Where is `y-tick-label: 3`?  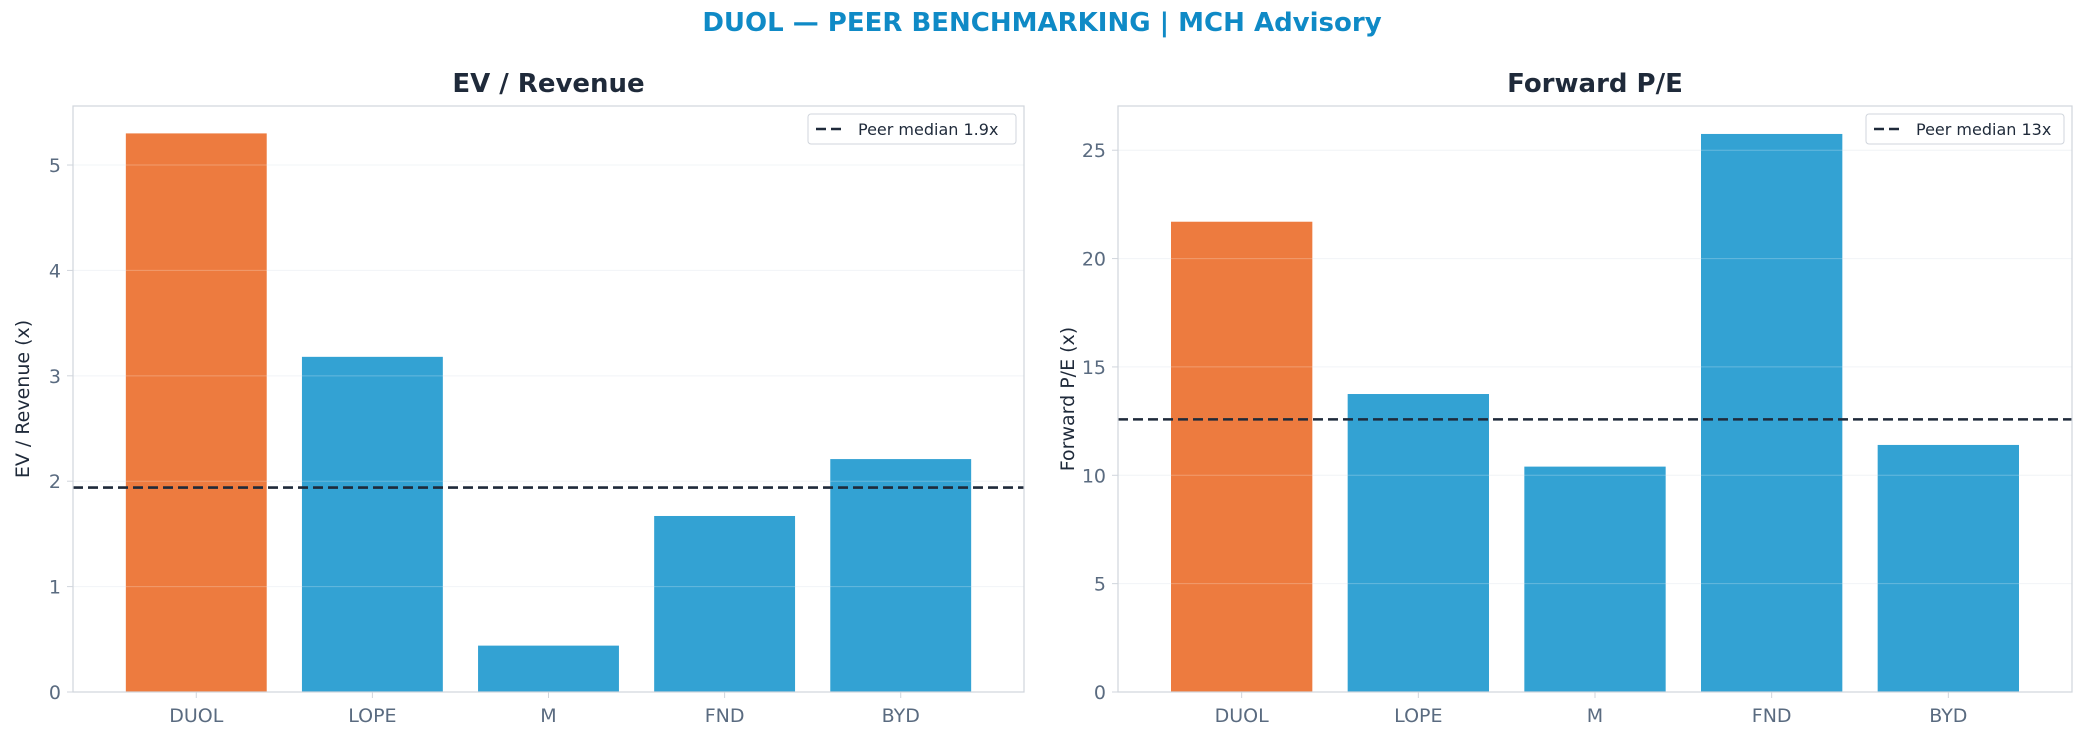
y-tick-label: 3 is located at coordinates (55, 377).